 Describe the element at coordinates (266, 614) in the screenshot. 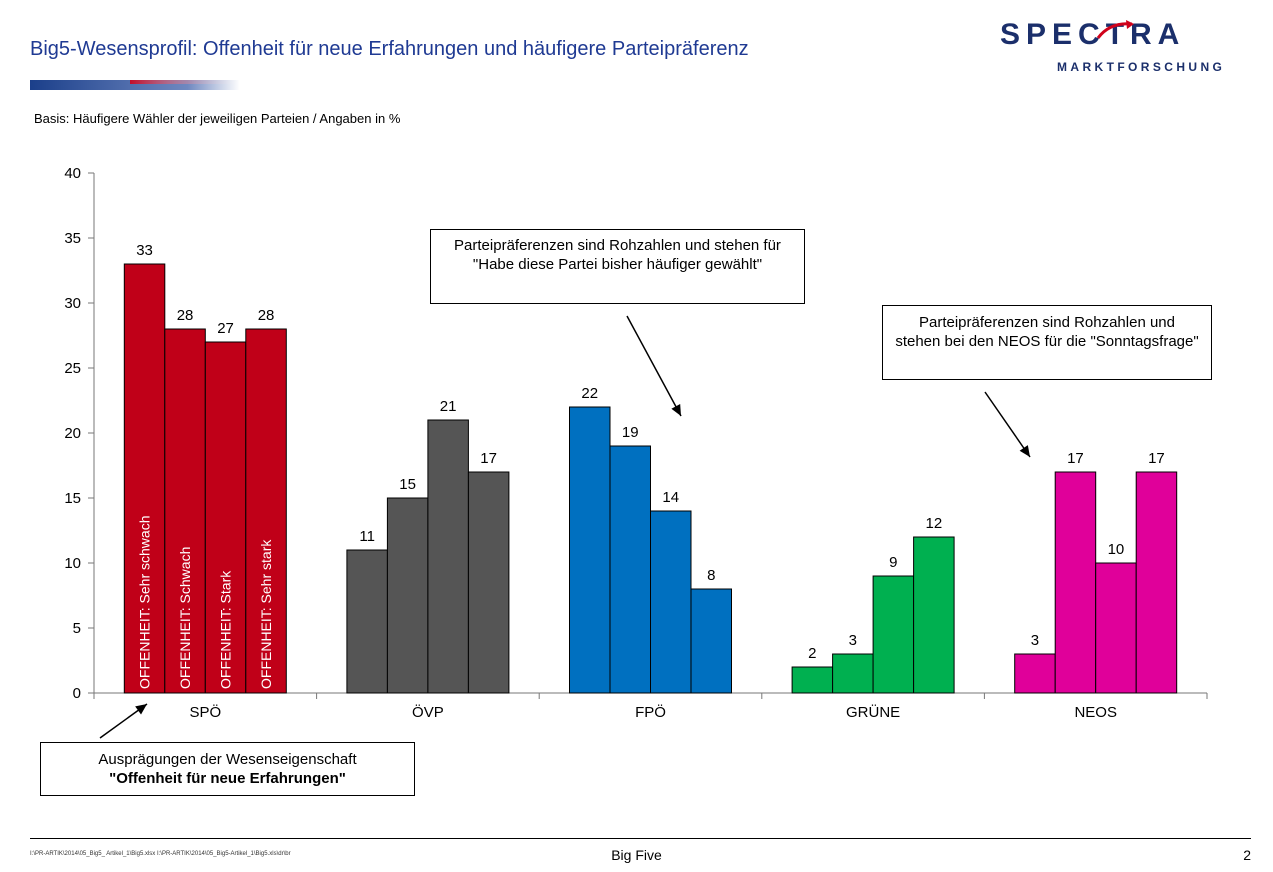

I see `series-label: OFFENHEIT: Sehr stark` at that location.